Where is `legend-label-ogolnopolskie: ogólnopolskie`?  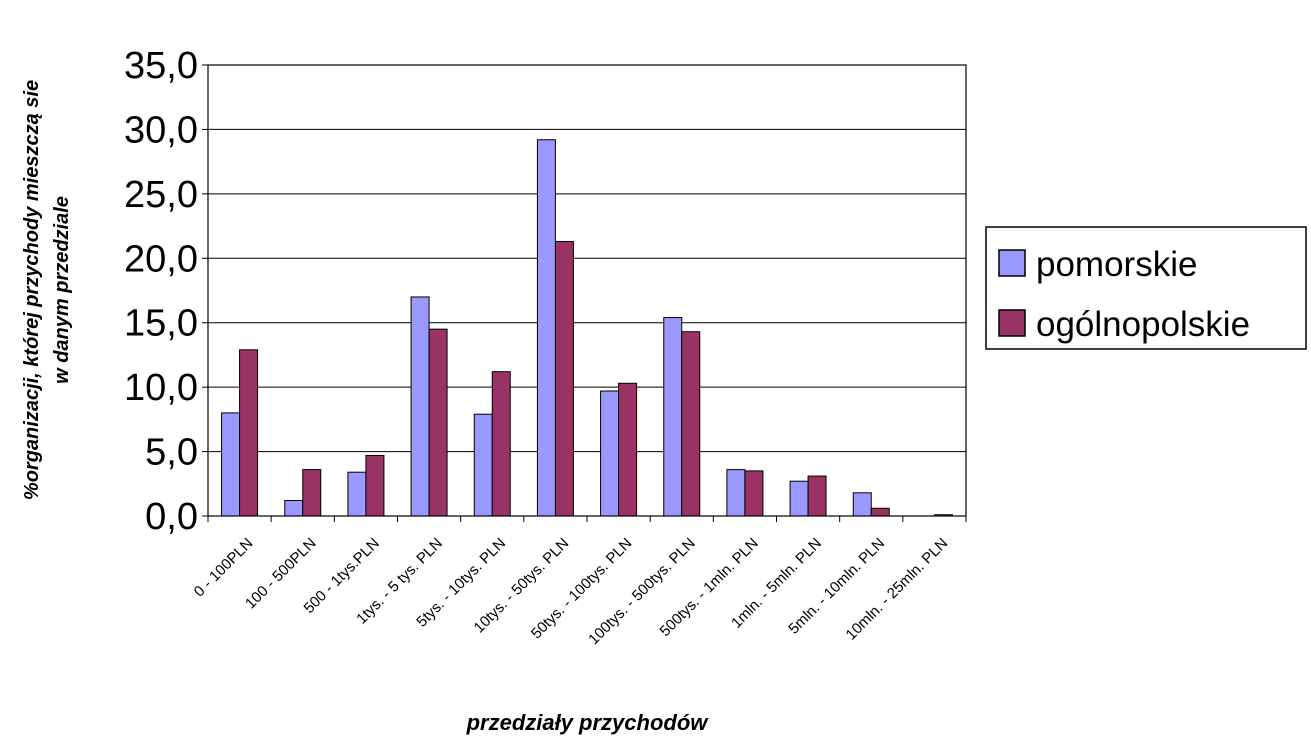
legend-label-ogolnopolskie: ogólnopolskie is located at coordinates (1143, 324).